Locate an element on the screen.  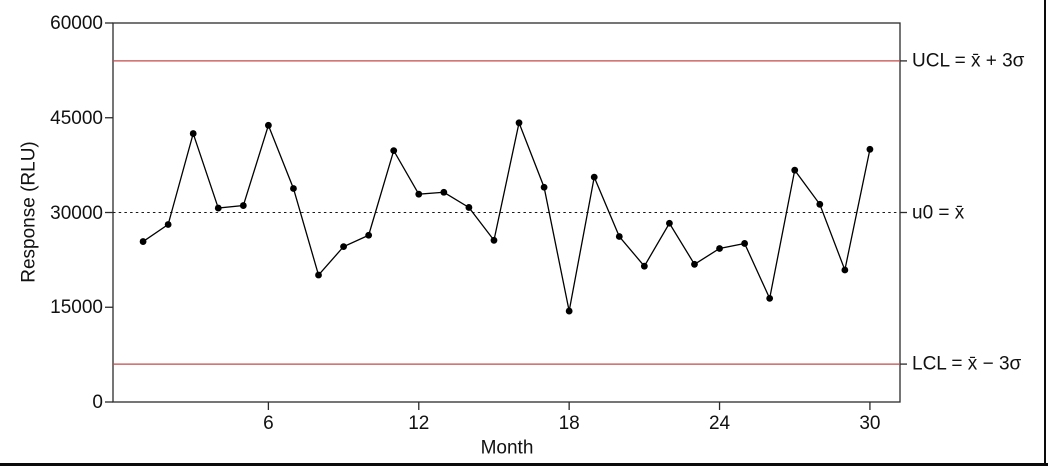
center-line-label: u0 = x̄ is located at coordinates (938, 212).